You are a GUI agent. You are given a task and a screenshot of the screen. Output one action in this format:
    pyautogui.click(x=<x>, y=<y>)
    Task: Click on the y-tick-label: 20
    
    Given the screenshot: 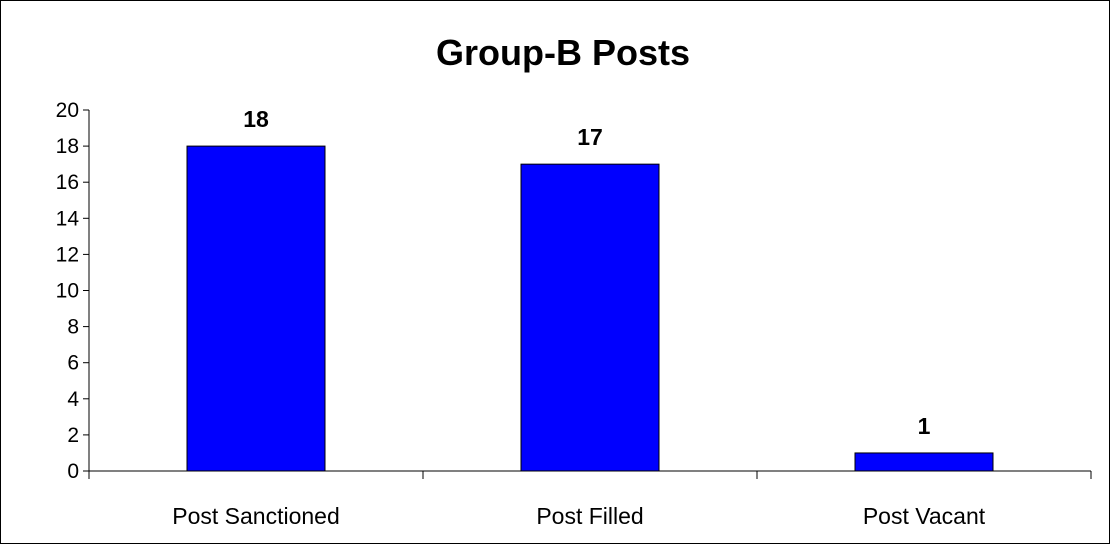 What is the action you would take?
    pyautogui.click(x=67, y=110)
    